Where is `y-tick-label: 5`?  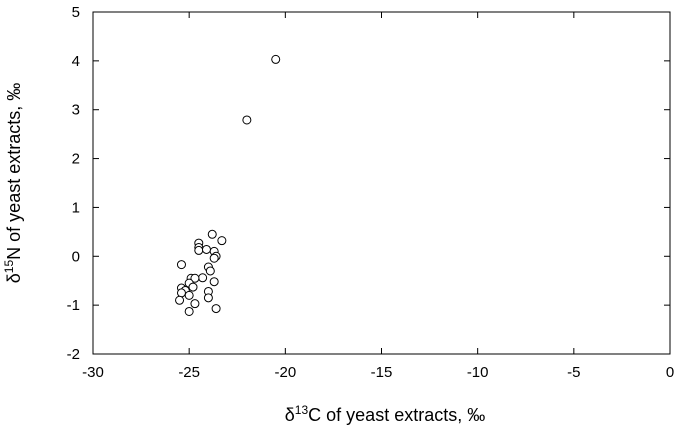
y-tick-label: 5 is located at coordinates (76, 12).